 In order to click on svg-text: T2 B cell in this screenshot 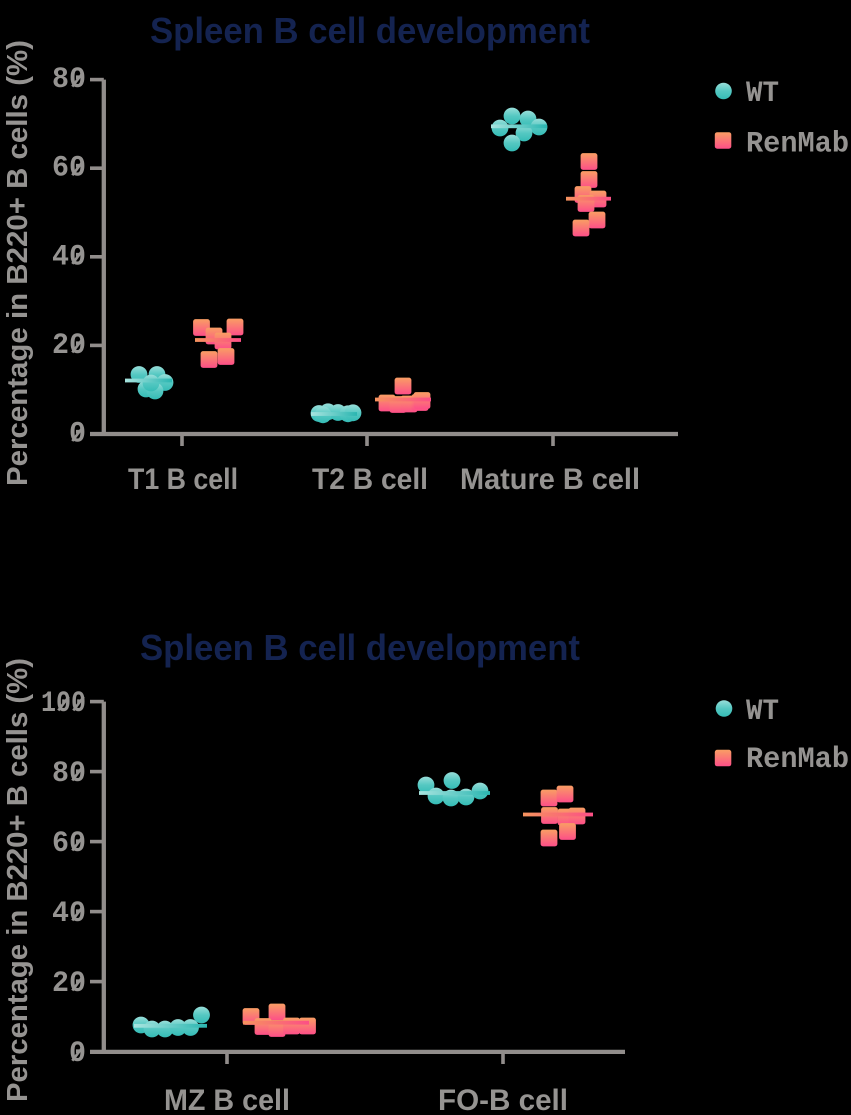, I will do `click(370, 479)`.